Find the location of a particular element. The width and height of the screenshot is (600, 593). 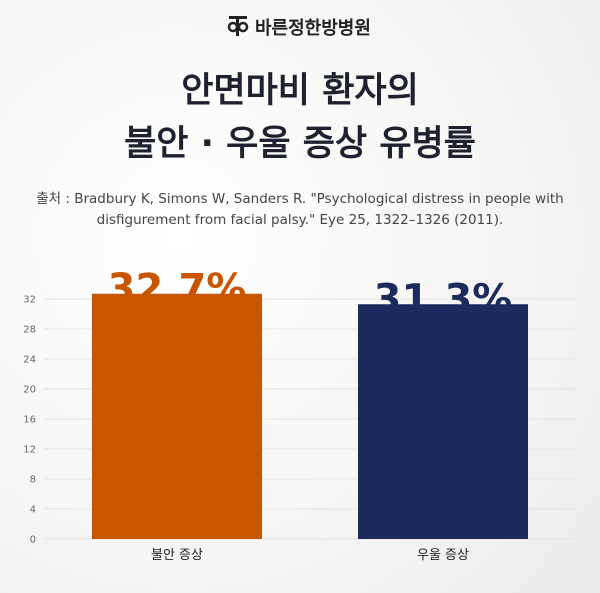

y-tick-label: 20 is located at coordinates (29, 390).